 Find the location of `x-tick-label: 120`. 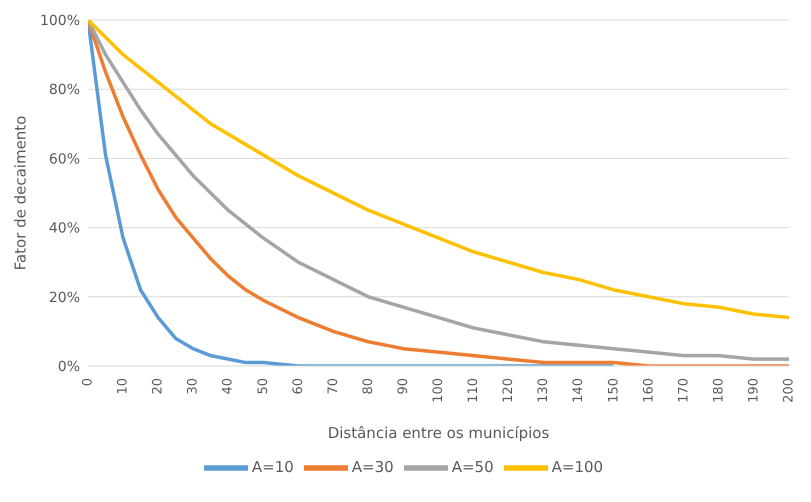

x-tick-label: 120 is located at coordinates (508, 390).